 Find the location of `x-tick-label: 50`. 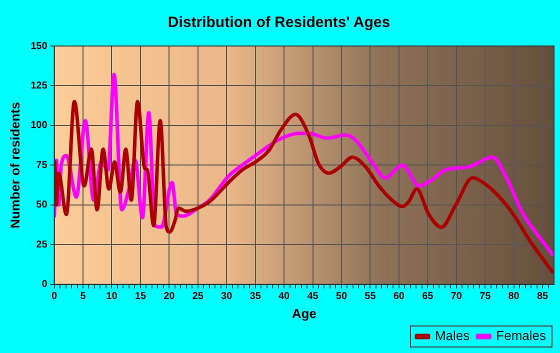

x-tick-label: 50 is located at coordinates (342, 296).